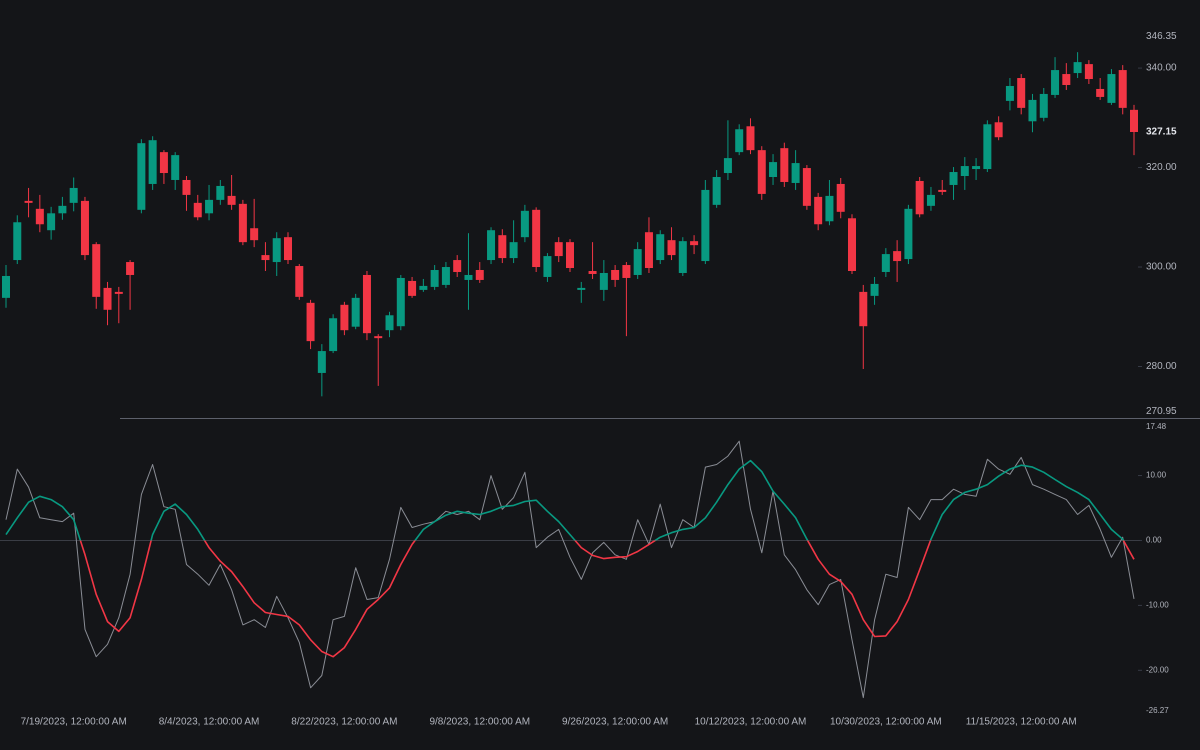 This screenshot has height=750, width=1200. I want to click on x-tick-label: 9/26/2023, 12:00:00 AM, so click(615, 722).